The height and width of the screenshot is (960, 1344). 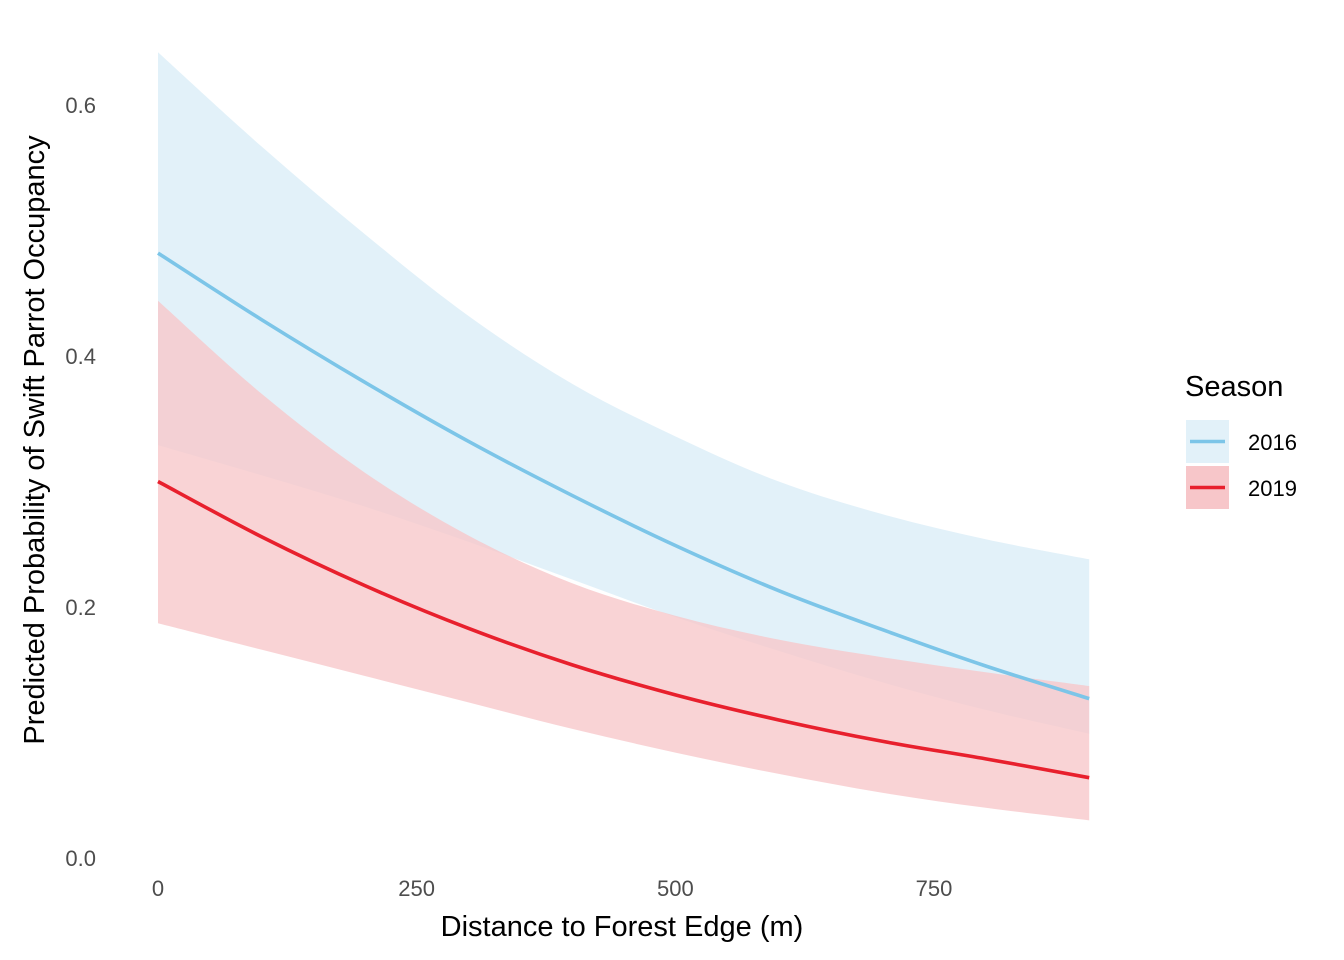 I want to click on y-tick-label: 0.2, so click(x=80, y=607).